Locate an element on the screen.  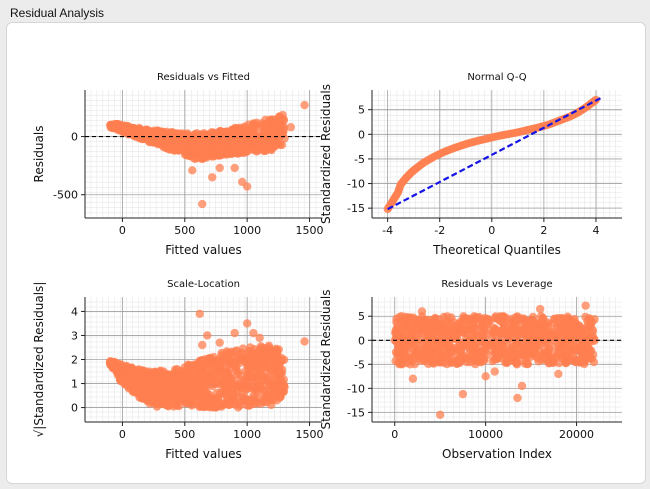
x-tick-label: 0 is located at coordinates (122, 230).